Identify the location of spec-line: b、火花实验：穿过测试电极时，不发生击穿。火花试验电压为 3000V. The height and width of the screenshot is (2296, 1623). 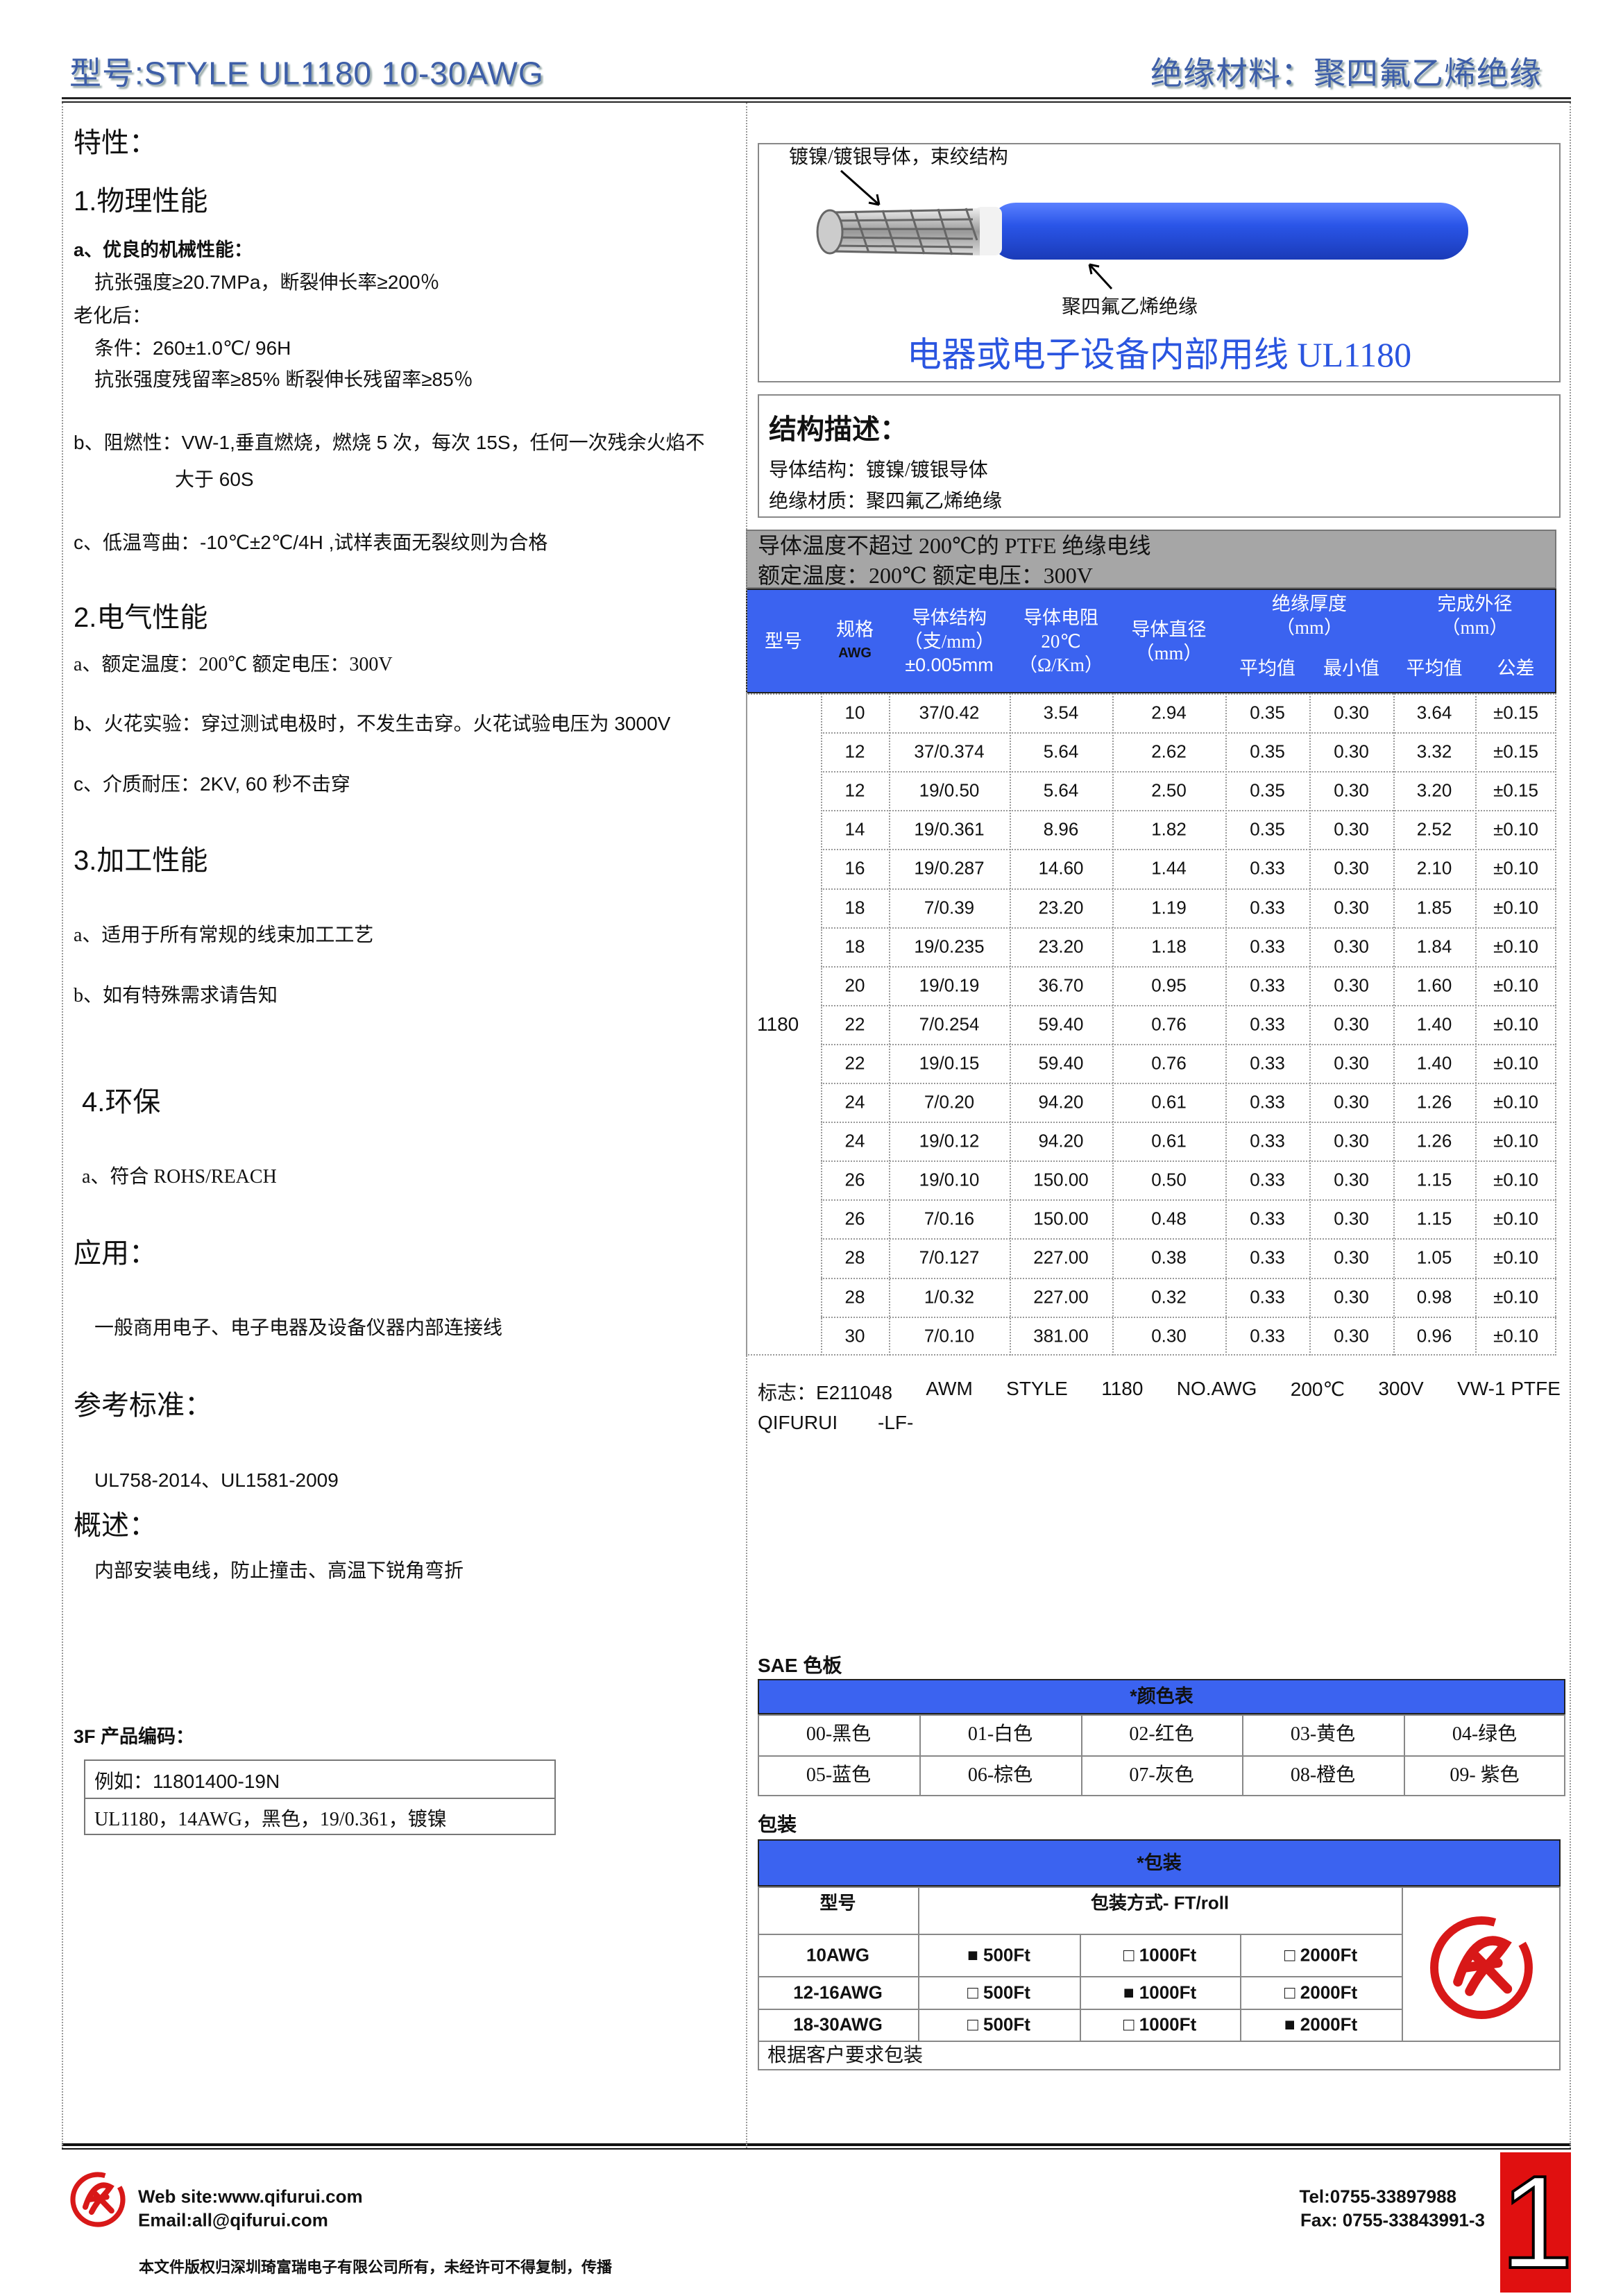
(372, 724).